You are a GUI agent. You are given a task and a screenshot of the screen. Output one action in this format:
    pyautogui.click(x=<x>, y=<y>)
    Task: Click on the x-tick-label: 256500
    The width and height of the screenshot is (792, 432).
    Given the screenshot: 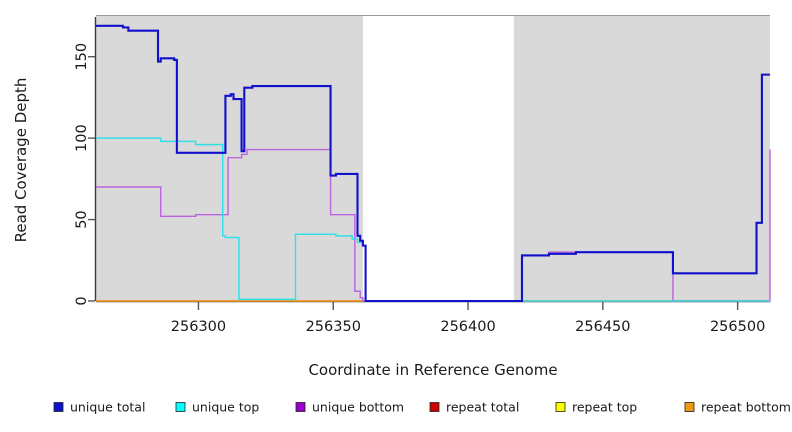 What is the action you would take?
    pyautogui.click(x=737, y=327)
    